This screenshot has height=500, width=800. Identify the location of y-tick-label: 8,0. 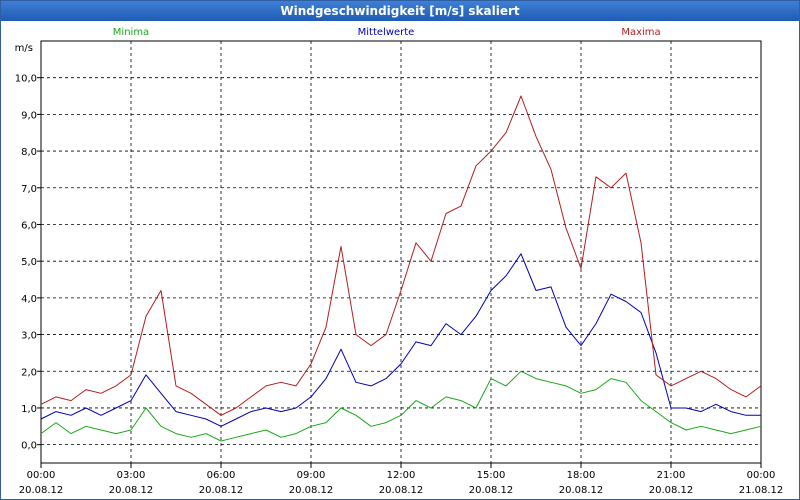
(29, 152).